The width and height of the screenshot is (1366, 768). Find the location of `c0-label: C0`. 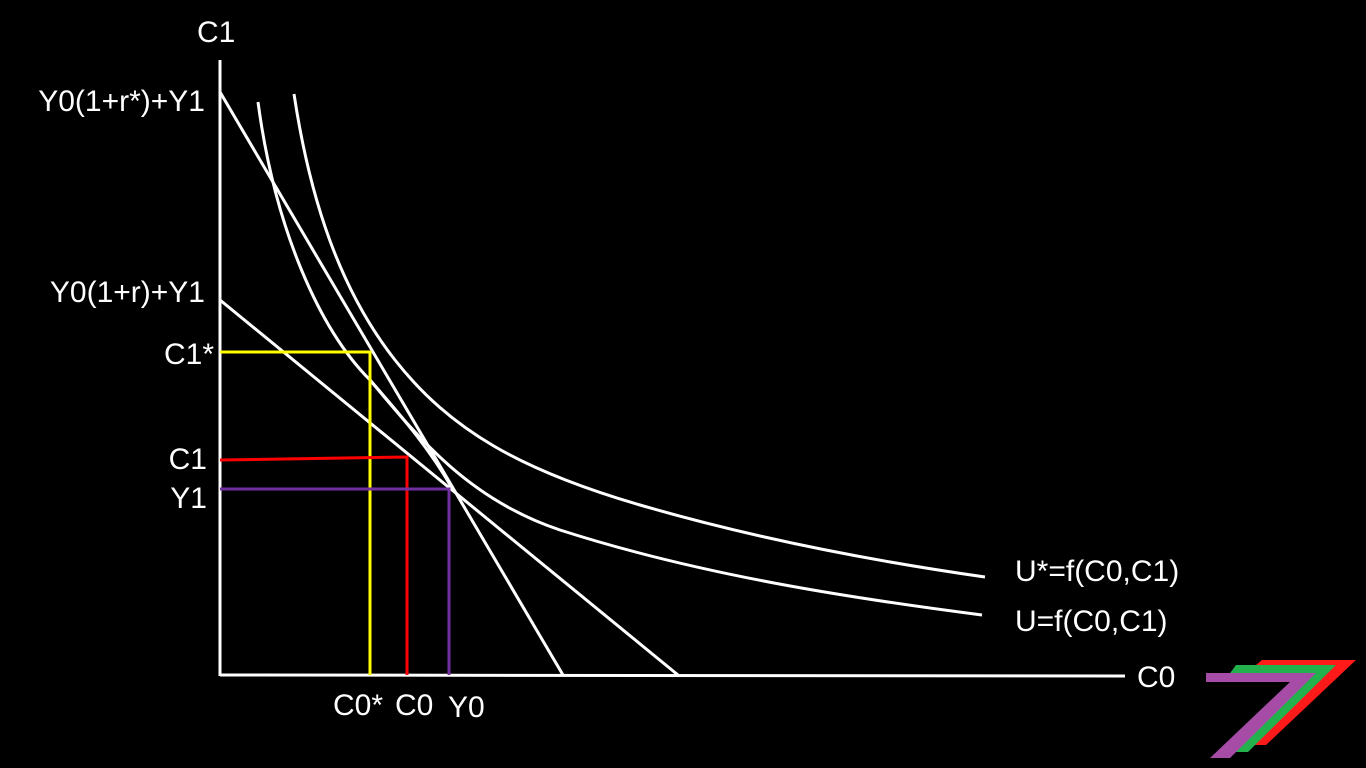

c0-label: C0 is located at coordinates (414, 705).